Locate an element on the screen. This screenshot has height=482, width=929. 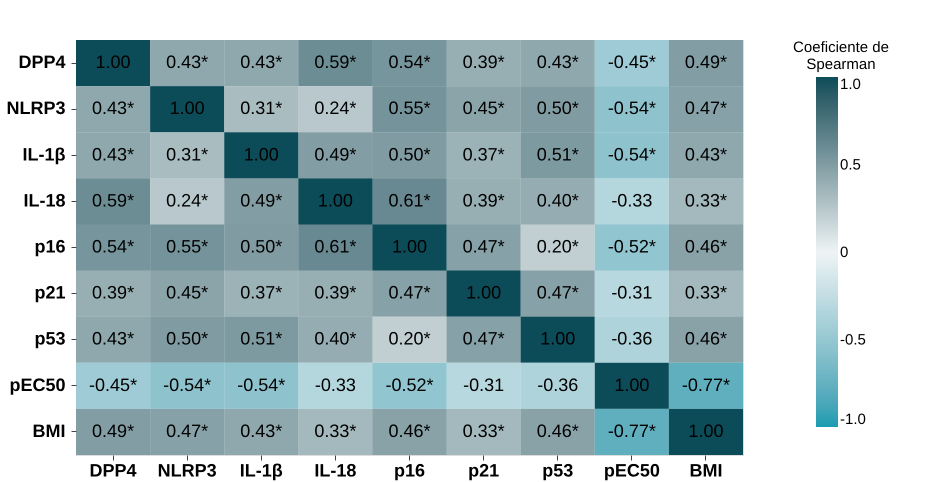
x-tick-label: p53 is located at coordinates (558, 470).